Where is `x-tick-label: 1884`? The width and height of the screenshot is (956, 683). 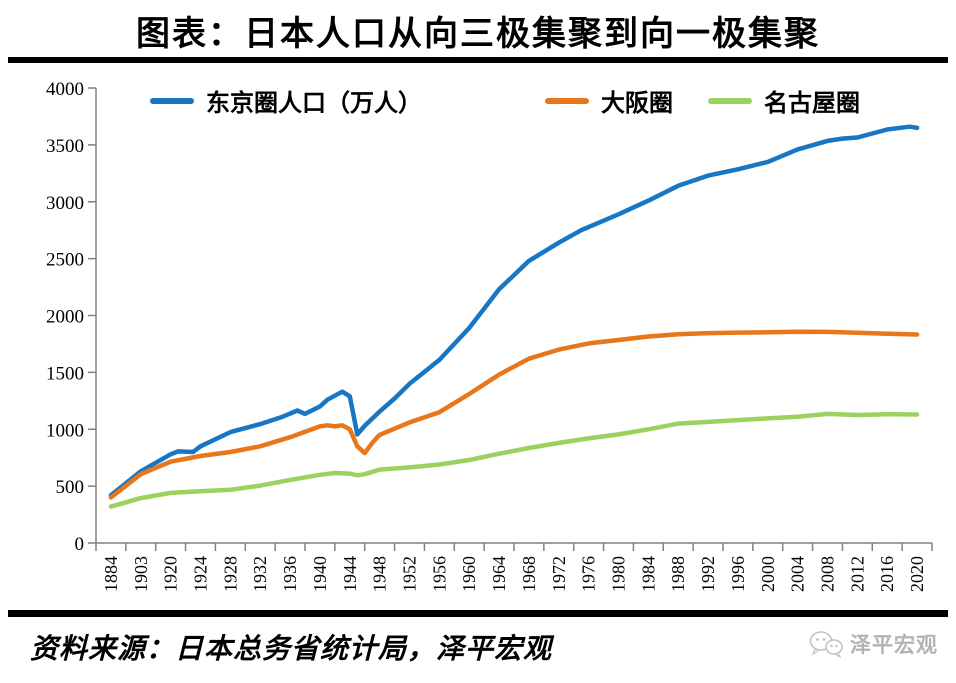 x-tick-label: 1884 is located at coordinates (111, 574).